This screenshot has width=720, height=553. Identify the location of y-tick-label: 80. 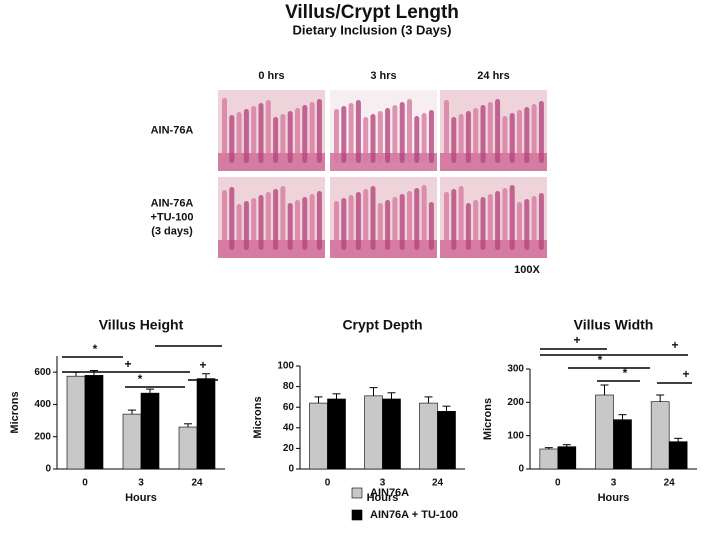
(289, 386).